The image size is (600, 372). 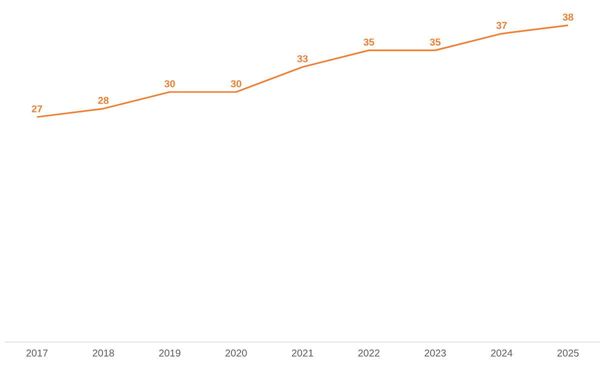 I want to click on x-tick-label: 2024, so click(x=501, y=353).